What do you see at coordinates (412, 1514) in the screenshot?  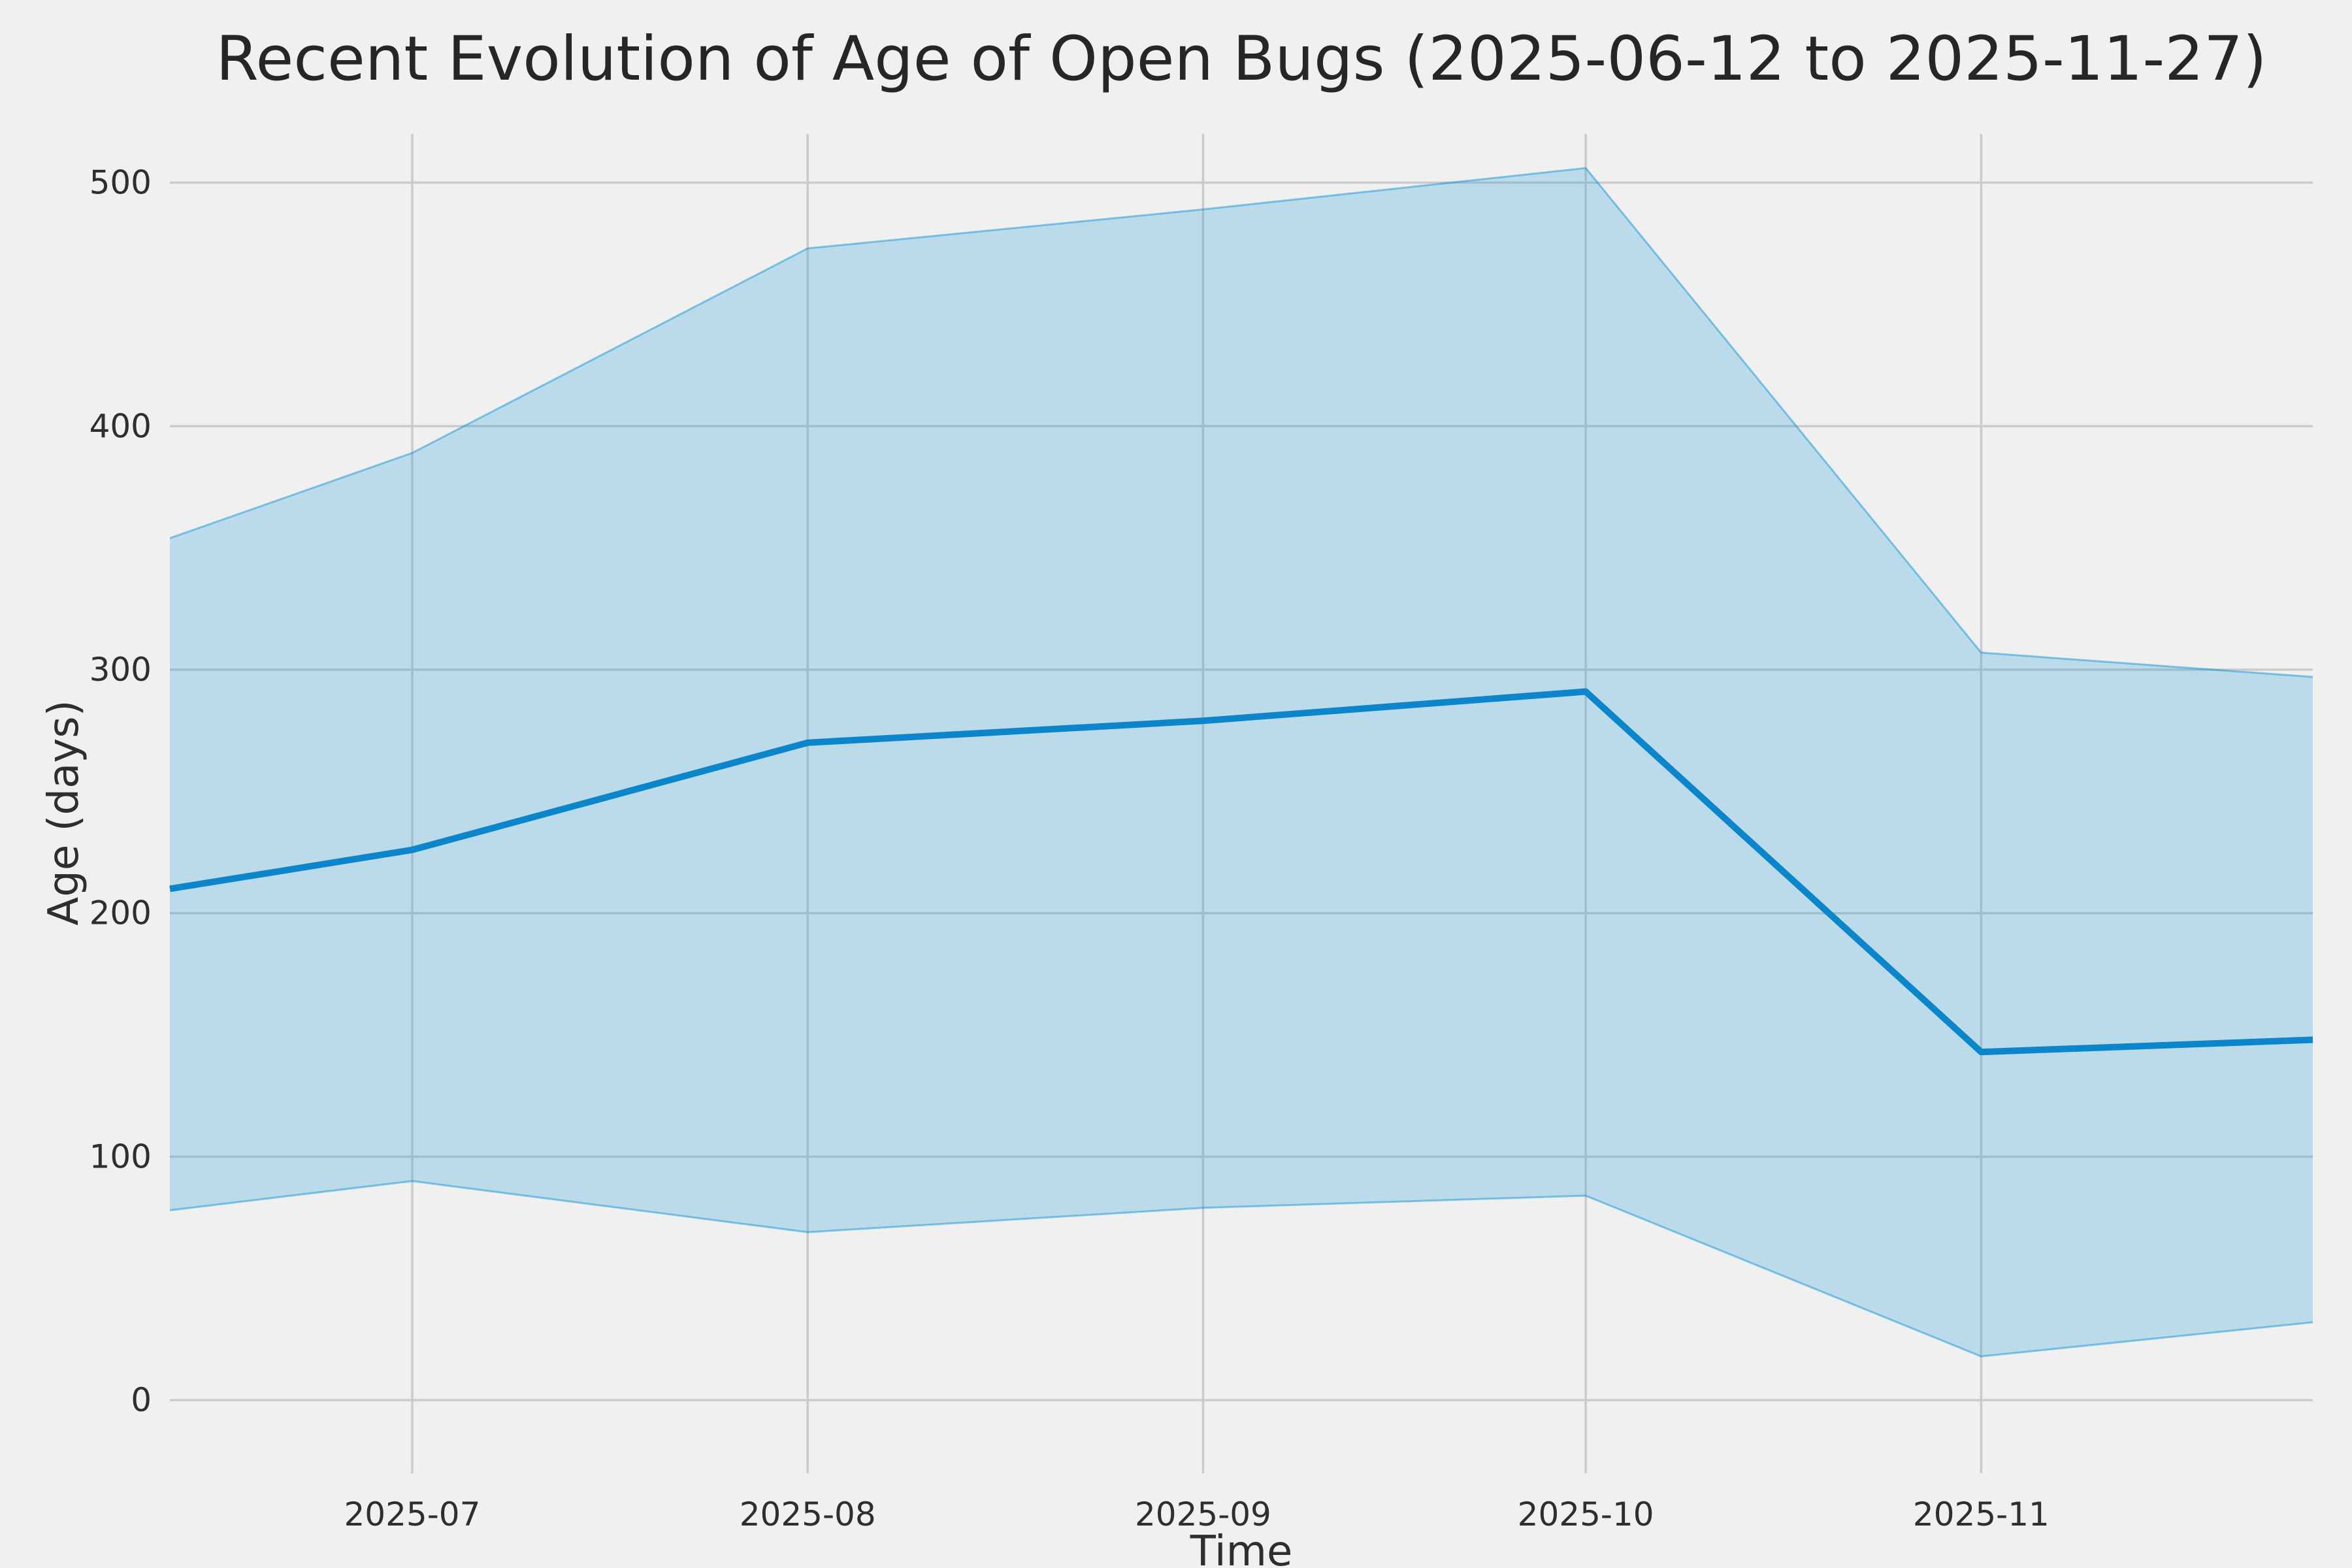 I see `x-tick-label: 2025-07` at bounding box center [412, 1514].